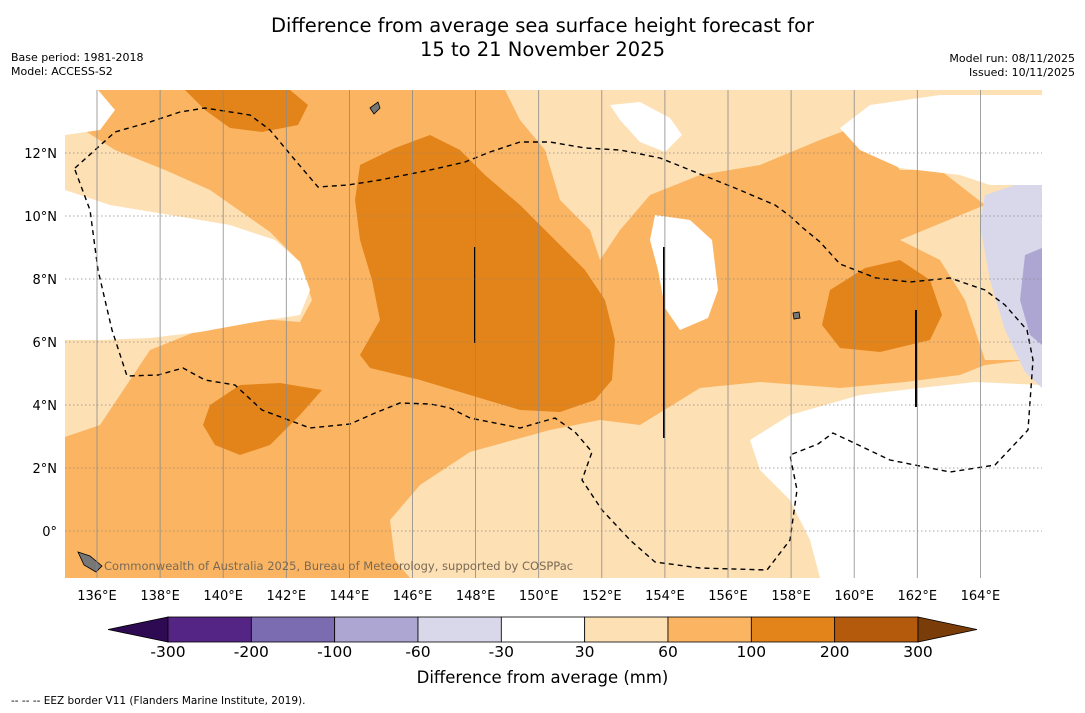 The height and width of the screenshot is (713, 1085). Describe the element at coordinates (49, 532) in the screenshot. I see `lat-tick-label: 0°` at that location.